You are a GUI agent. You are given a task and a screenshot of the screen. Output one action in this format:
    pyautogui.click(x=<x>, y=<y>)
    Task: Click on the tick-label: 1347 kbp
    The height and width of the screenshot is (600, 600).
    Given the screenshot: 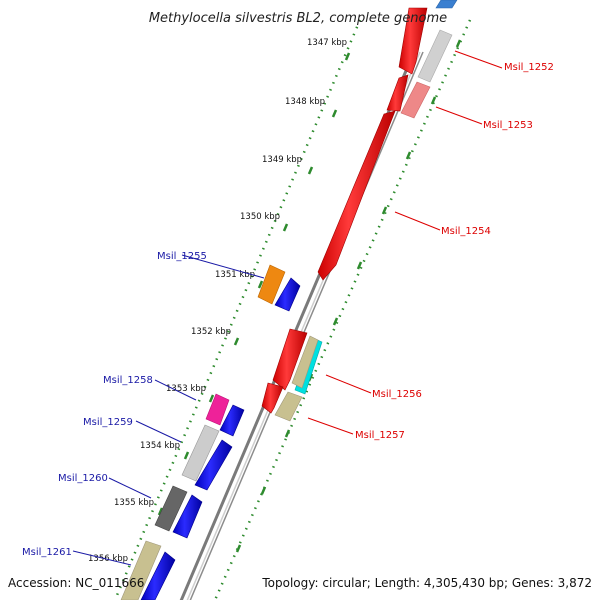 What is the action you would take?
    pyautogui.click(x=327, y=43)
    